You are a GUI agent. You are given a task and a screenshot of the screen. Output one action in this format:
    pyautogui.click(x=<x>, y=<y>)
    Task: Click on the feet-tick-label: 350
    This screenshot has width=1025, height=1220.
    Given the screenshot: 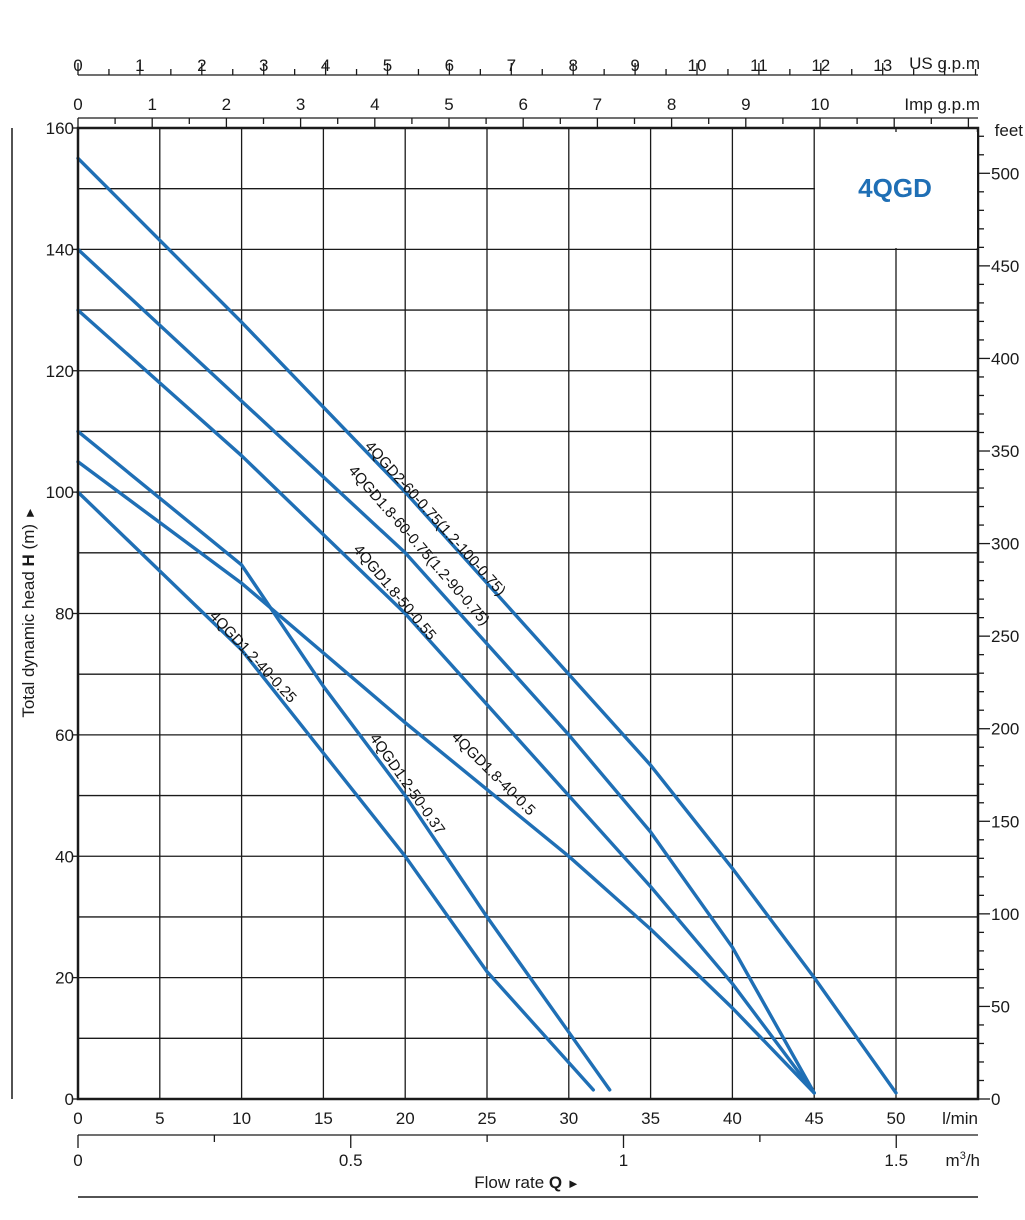 What is the action you would take?
    pyautogui.click(x=1005, y=451)
    